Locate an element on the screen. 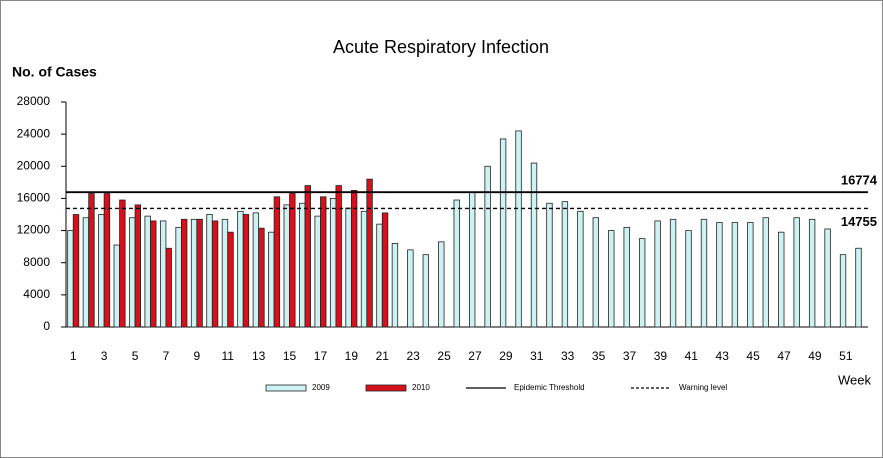 The width and height of the screenshot is (883, 458). x-tick-label: 7 is located at coordinates (166, 356).